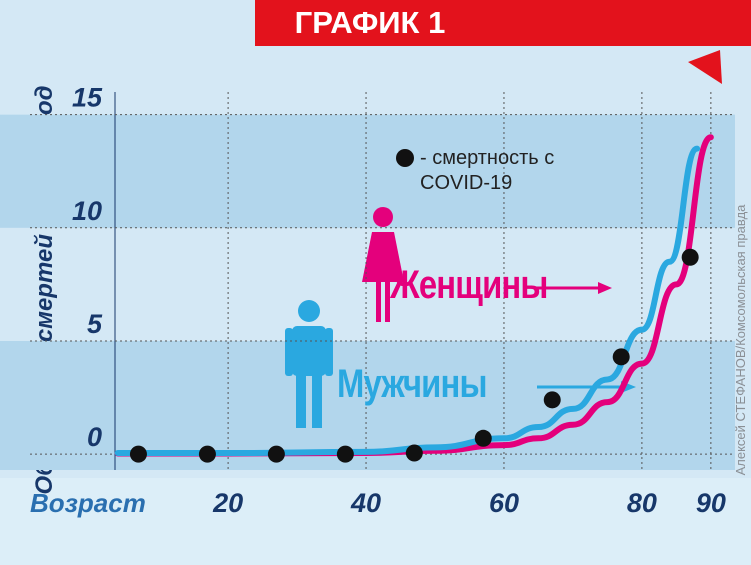 The height and width of the screenshot is (565, 751). I want to click on man-icon, so click(309, 364).